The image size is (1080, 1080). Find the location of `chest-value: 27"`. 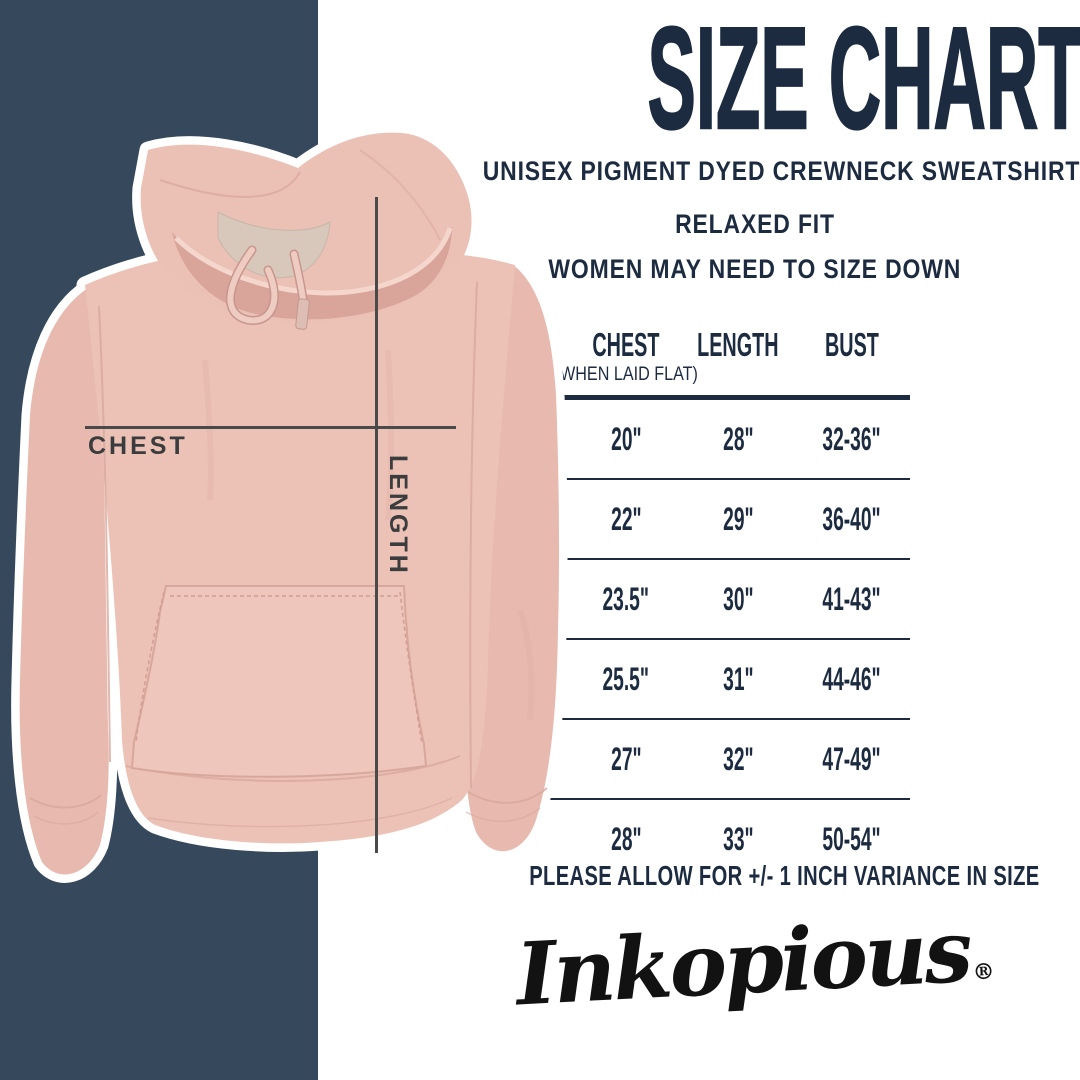

chest-value: 27" is located at coordinates (626, 758).